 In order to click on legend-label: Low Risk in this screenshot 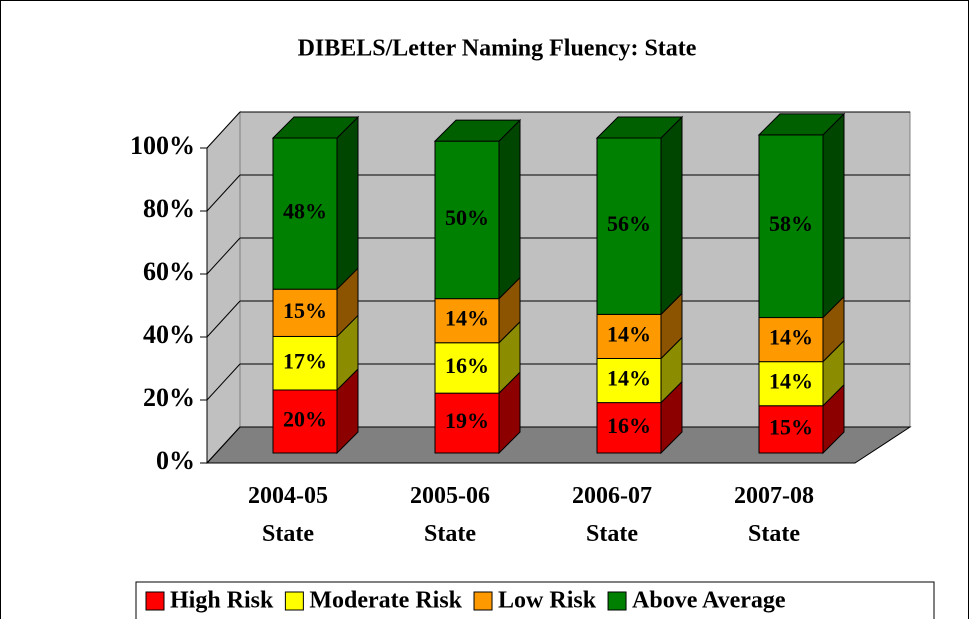, I will do `click(547, 601)`.